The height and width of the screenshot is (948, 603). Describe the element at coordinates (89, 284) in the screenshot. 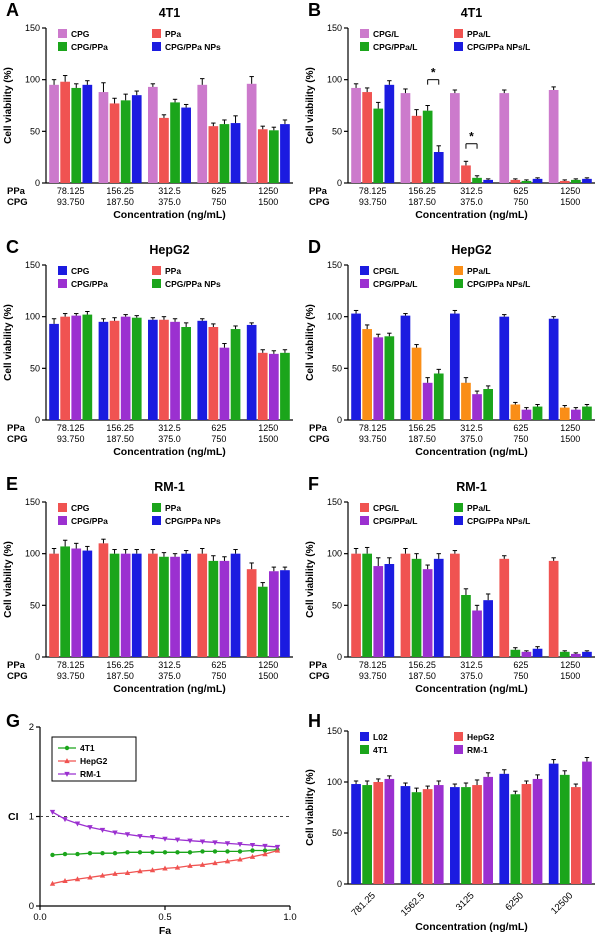

I see `legend-label: CPG/PPa` at that location.